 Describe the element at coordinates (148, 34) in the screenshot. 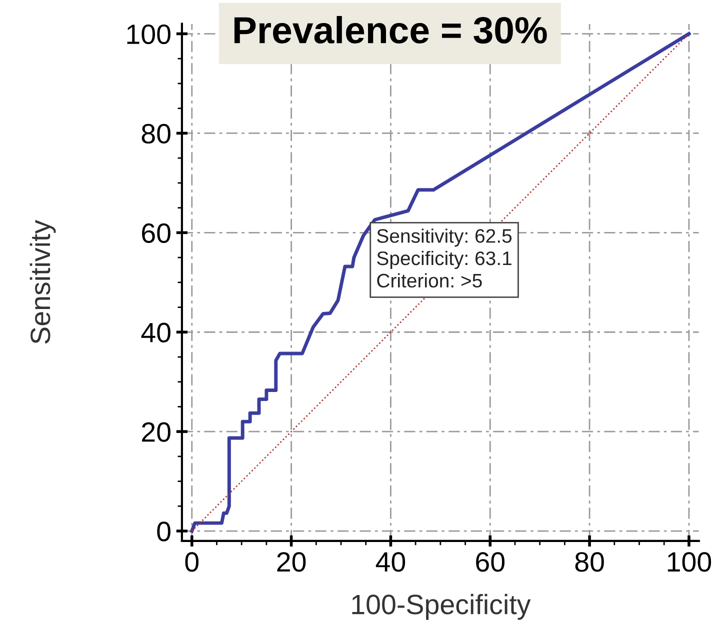

I see `y-tick-label: 100` at that location.